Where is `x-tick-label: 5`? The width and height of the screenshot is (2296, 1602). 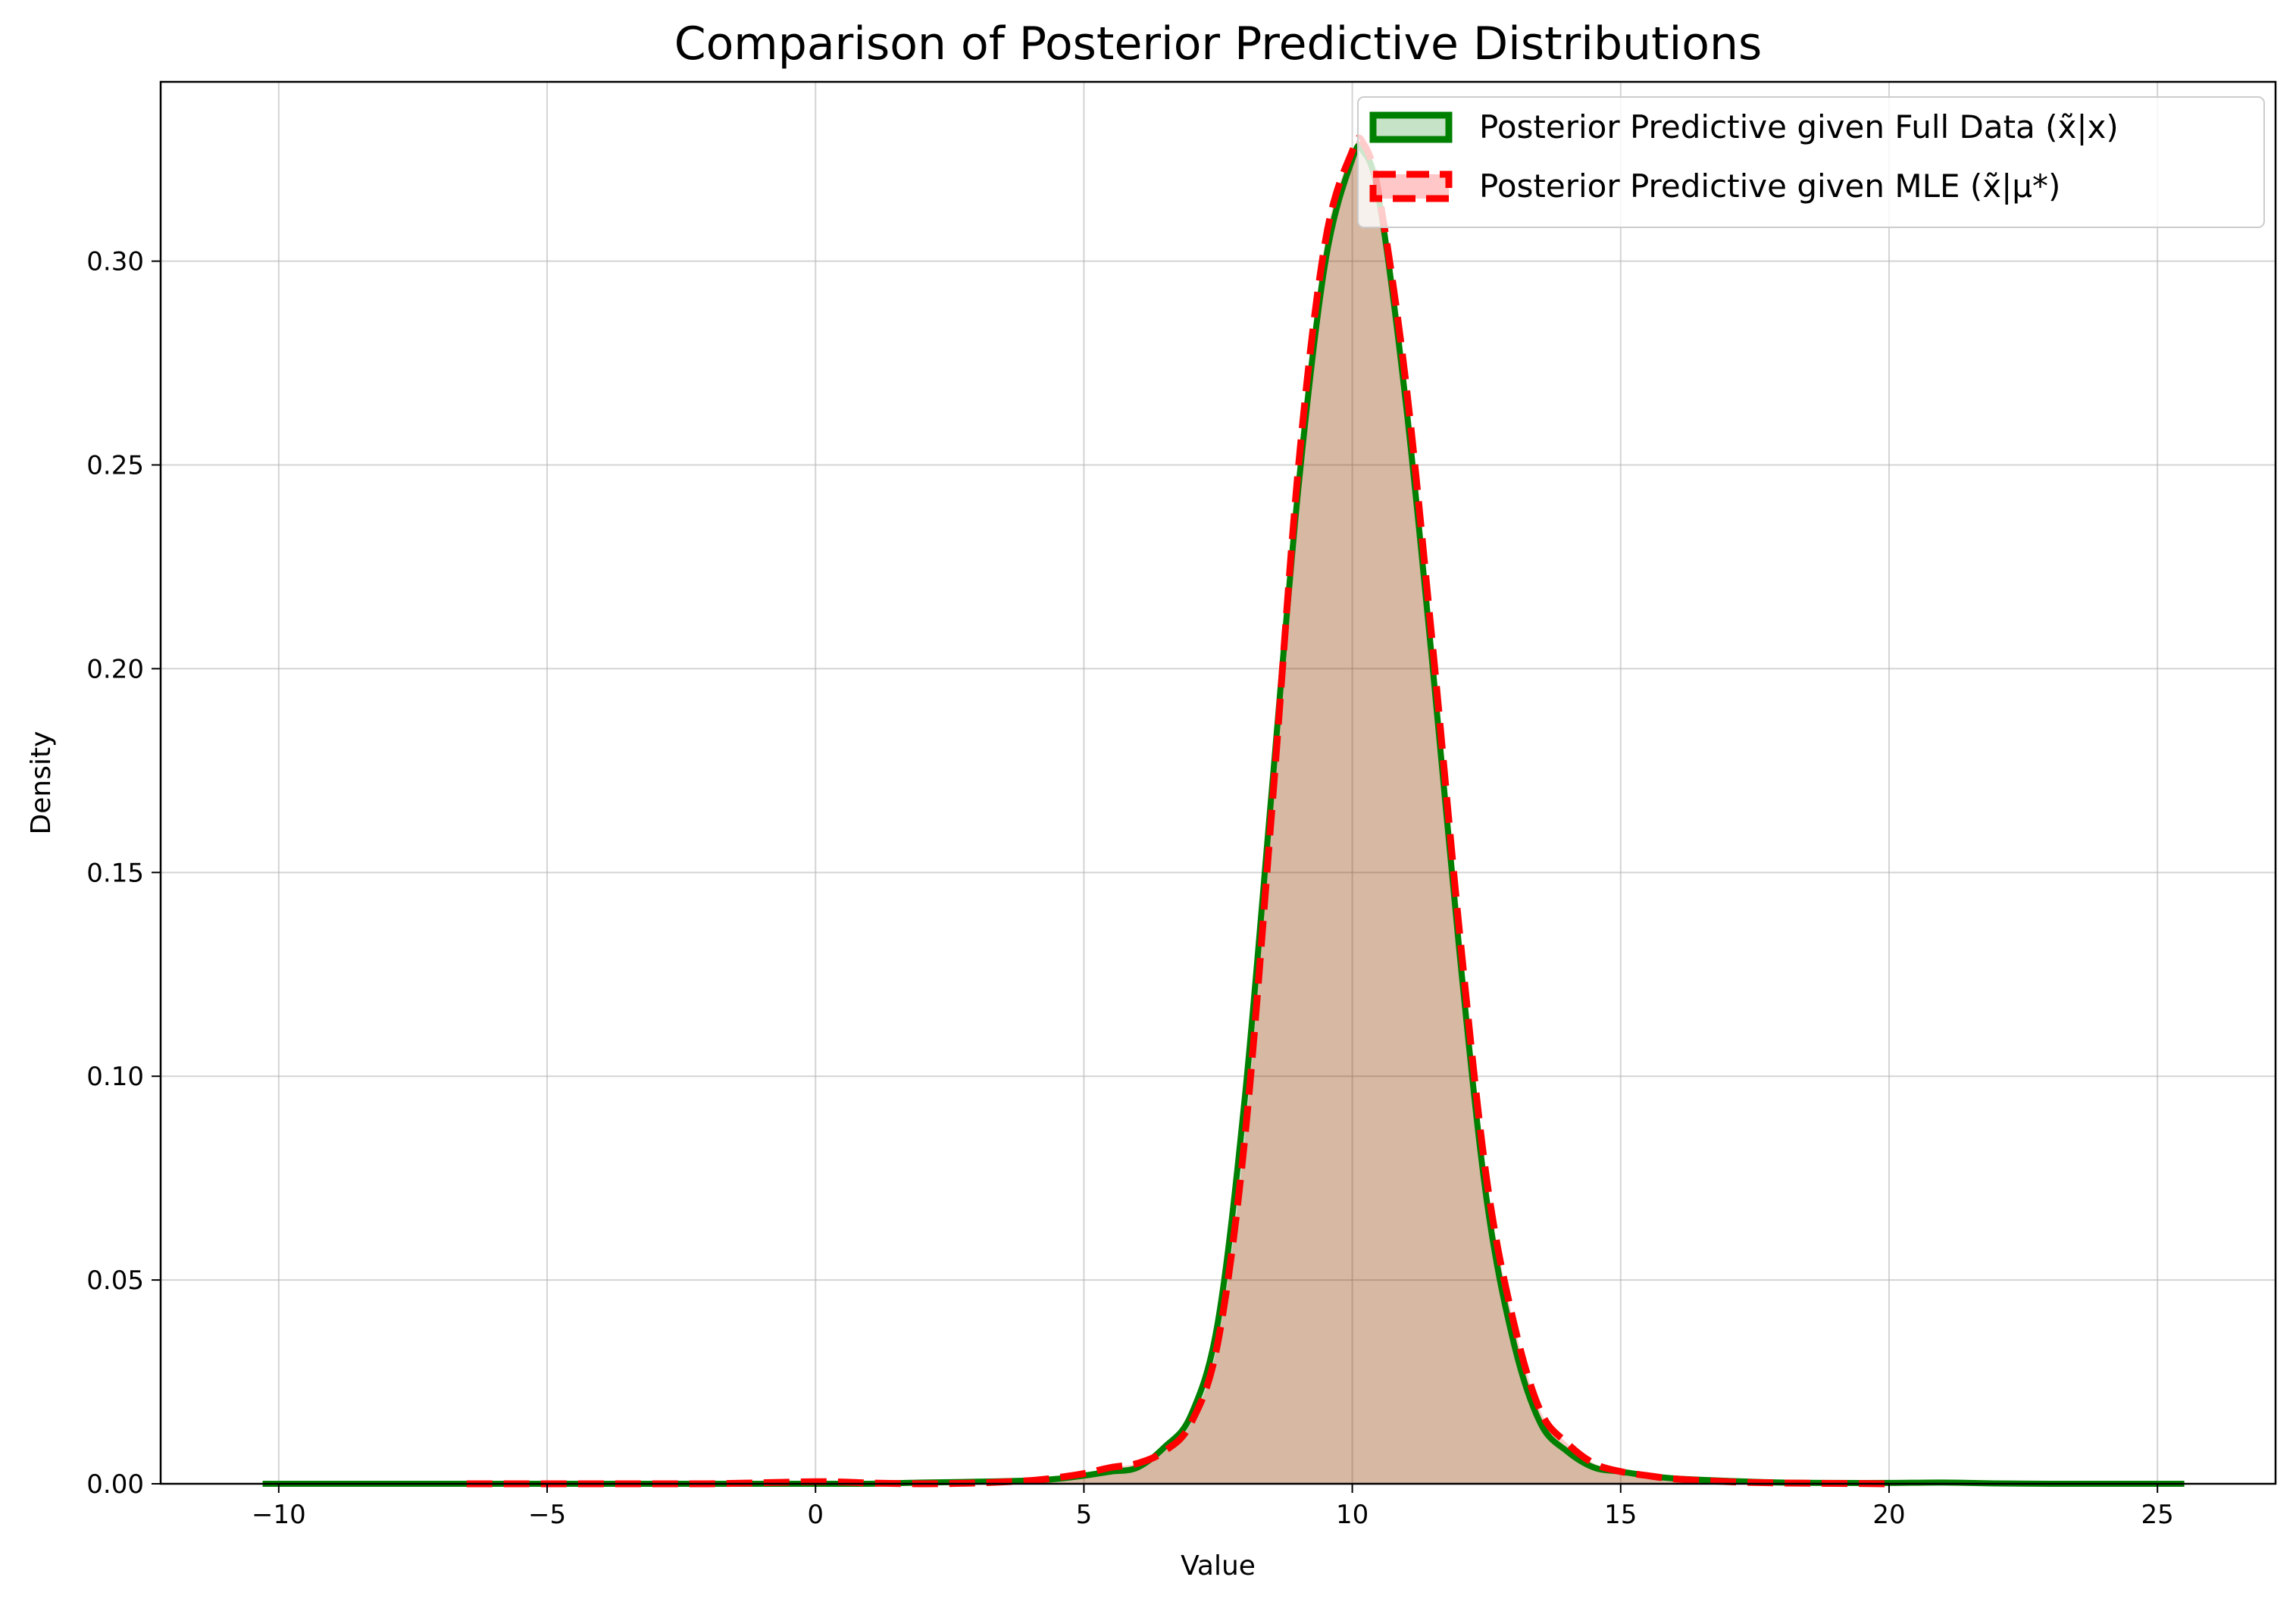
x-tick-label: 5 is located at coordinates (1084, 1515).